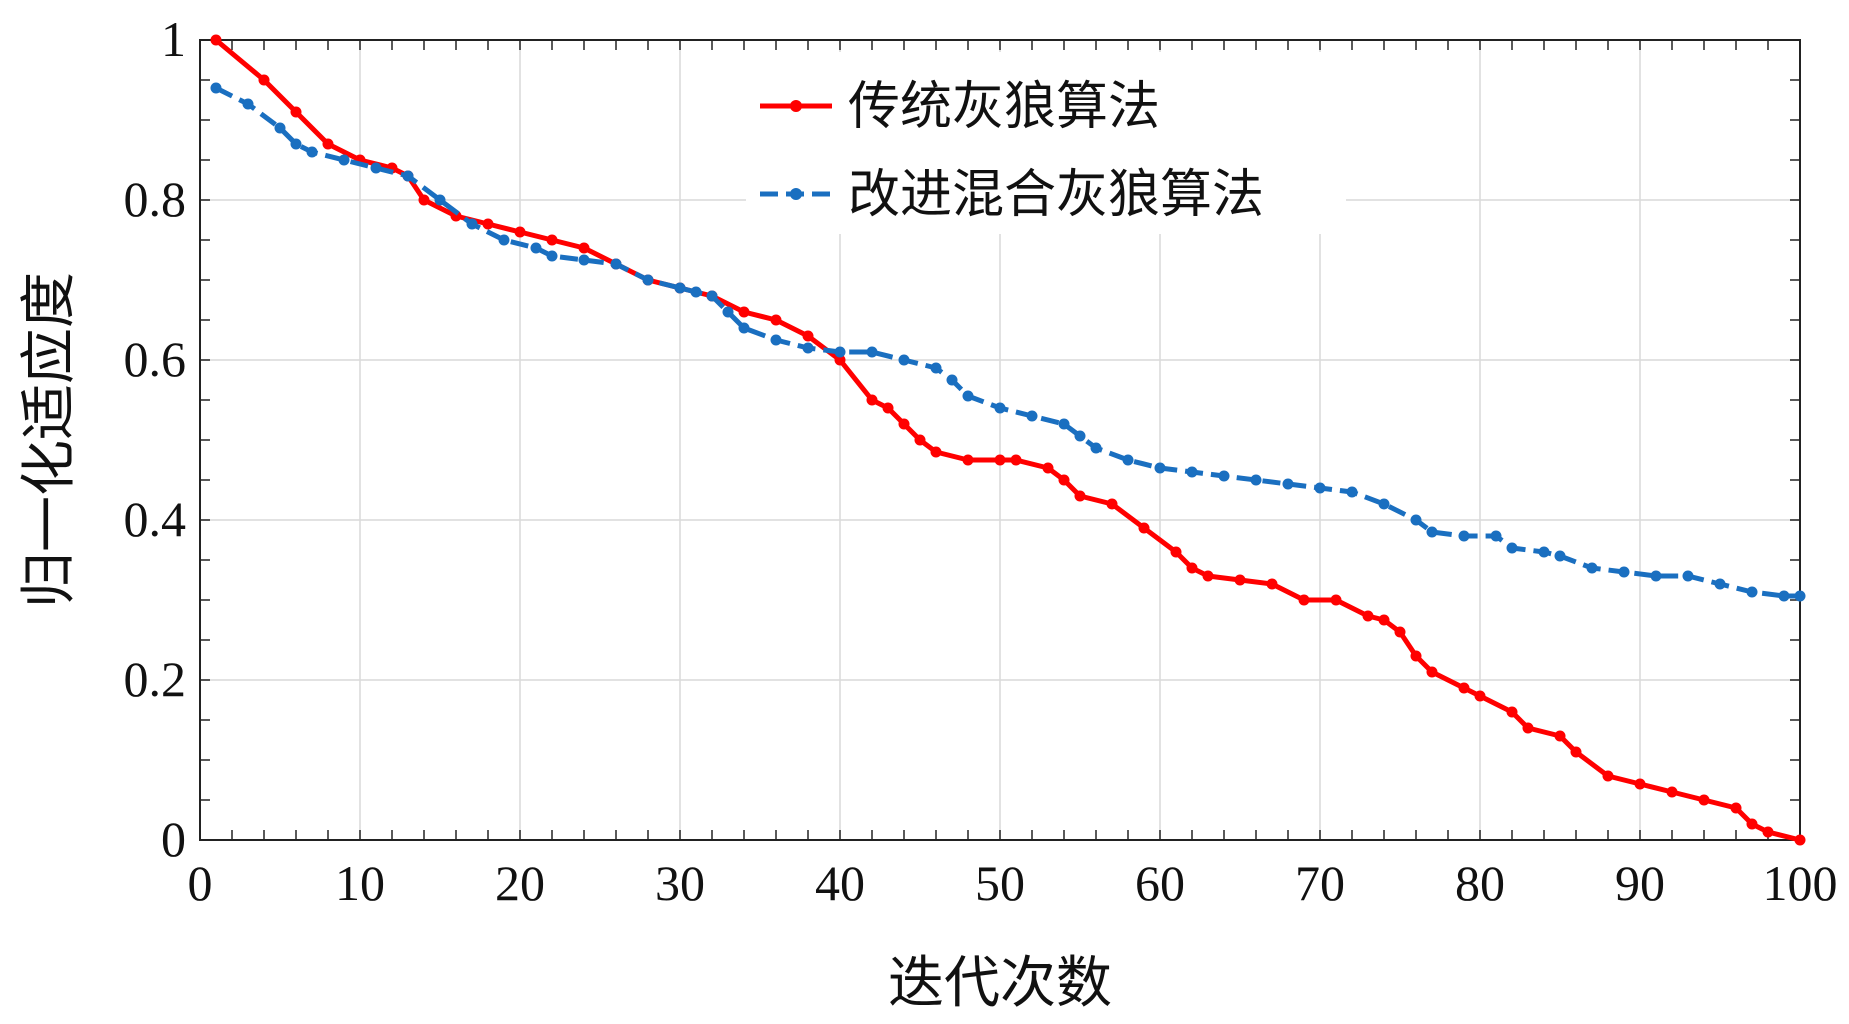 The height and width of the screenshot is (1024, 1849). What do you see at coordinates (173, 839) in the screenshot?
I see `y-tick-label: 0` at bounding box center [173, 839].